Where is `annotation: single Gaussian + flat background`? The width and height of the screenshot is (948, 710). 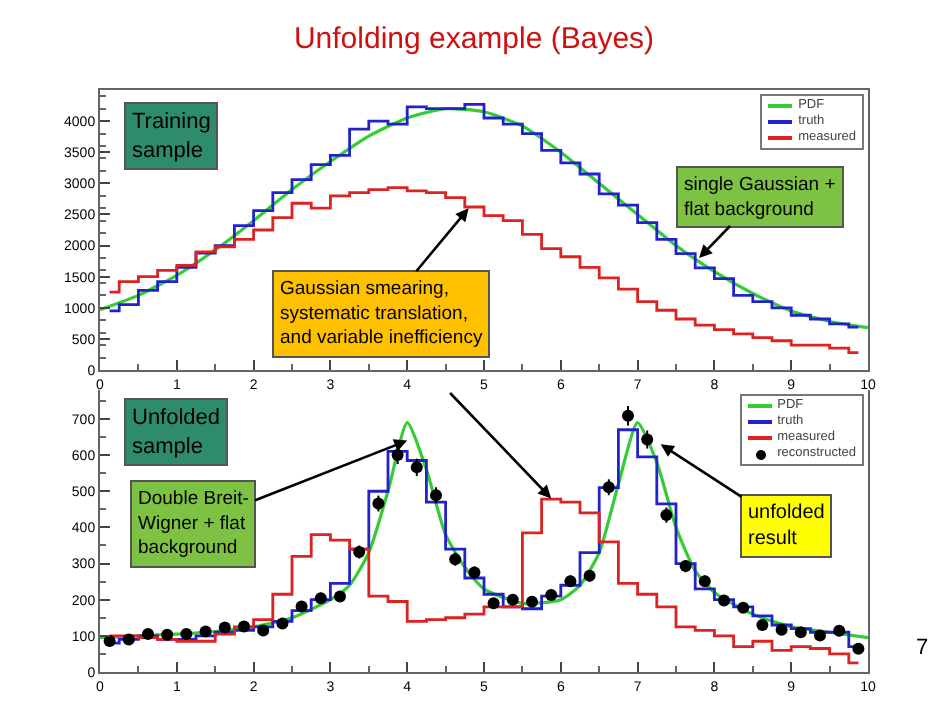 annotation: single Gaussian + flat background is located at coordinates (760, 197).